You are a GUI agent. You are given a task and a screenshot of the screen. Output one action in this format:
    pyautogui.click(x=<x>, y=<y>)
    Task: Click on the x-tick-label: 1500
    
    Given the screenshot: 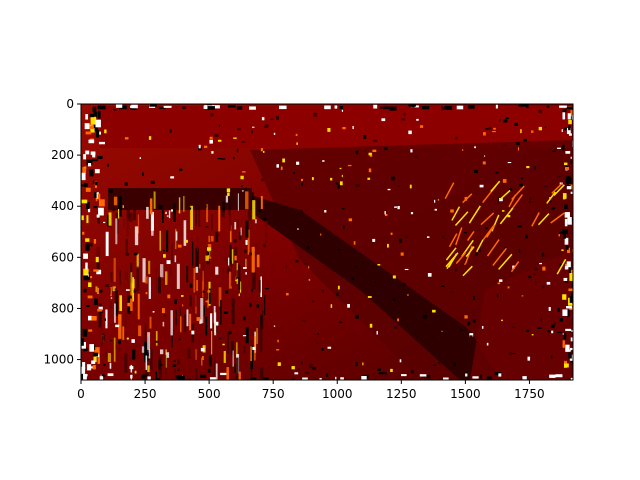 What is the action you would take?
    pyautogui.click(x=465, y=394)
    